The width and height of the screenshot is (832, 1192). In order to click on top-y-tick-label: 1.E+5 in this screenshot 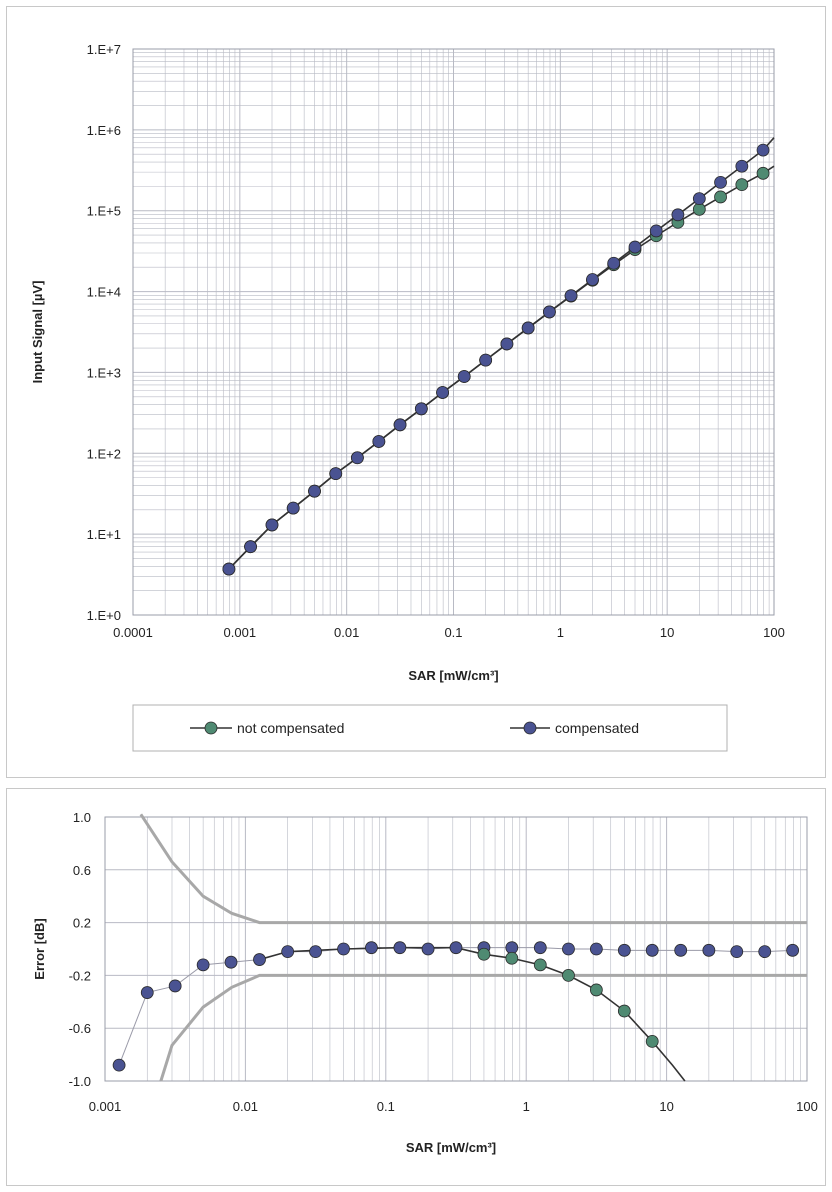, I will do `click(104, 211)`.